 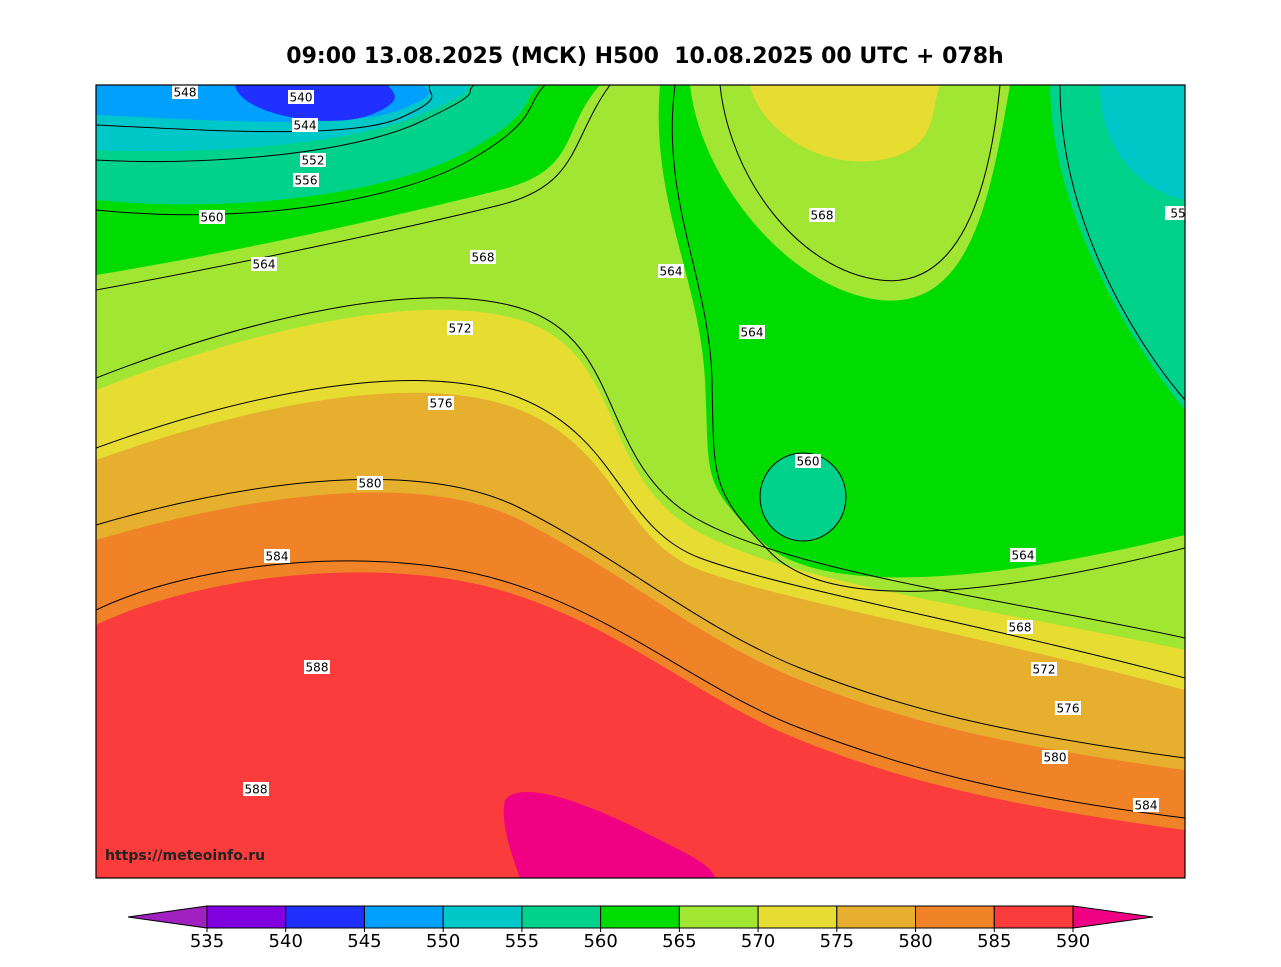 I want to click on contour-label: 55, so click(x=1177, y=214).